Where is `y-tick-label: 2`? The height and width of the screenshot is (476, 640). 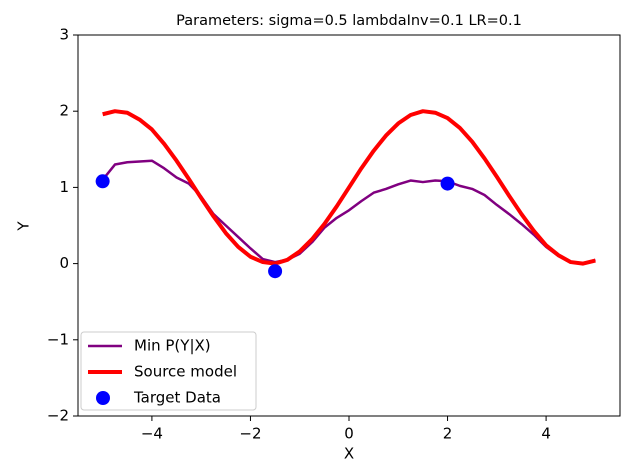 y-tick-label: 2 is located at coordinates (64, 111).